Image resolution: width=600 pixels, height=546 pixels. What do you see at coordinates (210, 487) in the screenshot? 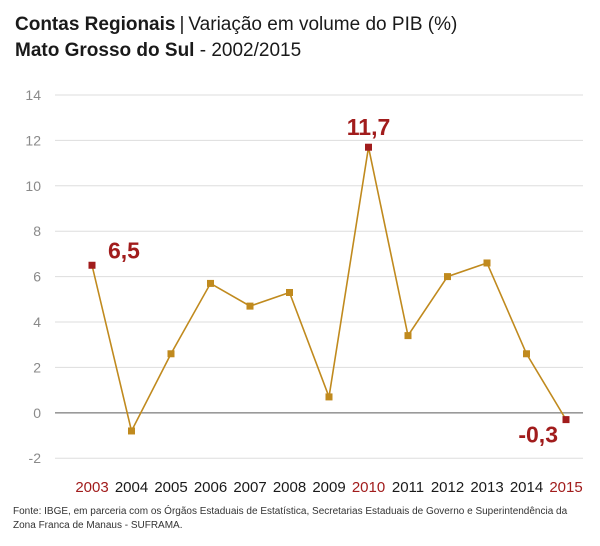
I see `x-tick-label: 2006` at bounding box center [210, 487].